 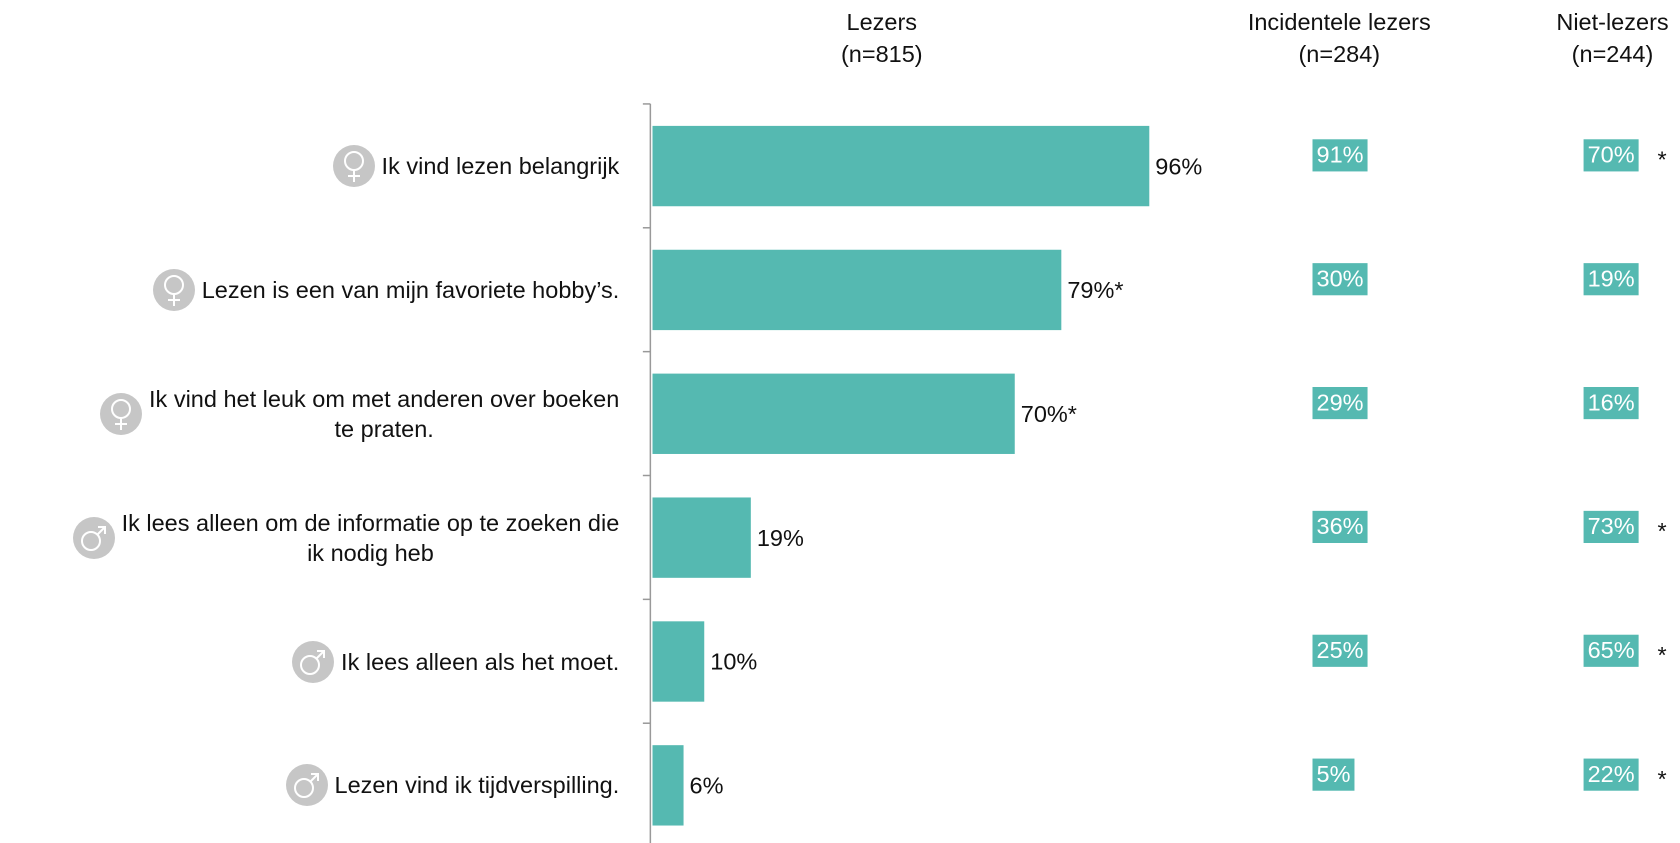 What do you see at coordinates (882, 22) in the screenshot?
I see `column-header: Lezers` at bounding box center [882, 22].